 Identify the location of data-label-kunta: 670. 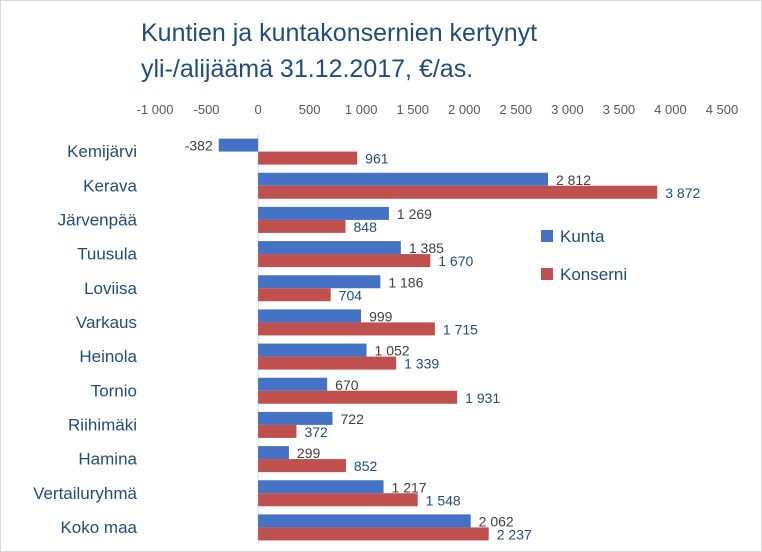
(347, 385).